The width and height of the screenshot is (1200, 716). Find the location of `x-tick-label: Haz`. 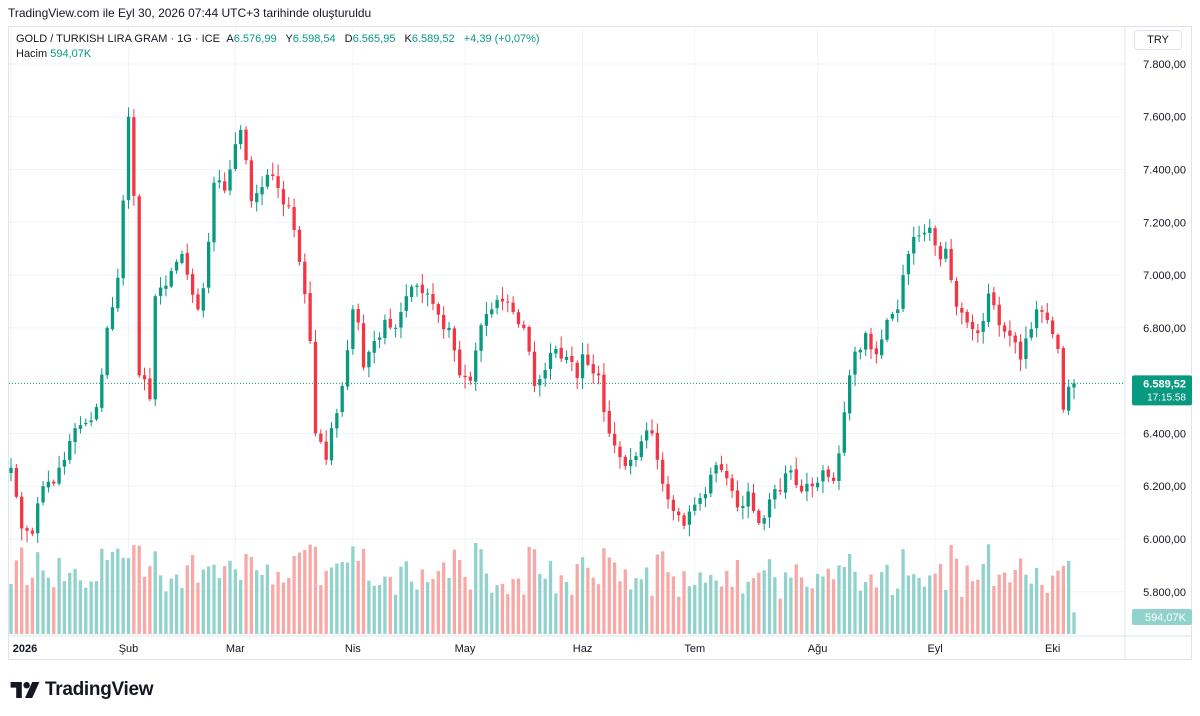

x-tick-label: Haz is located at coordinates (583, 649).